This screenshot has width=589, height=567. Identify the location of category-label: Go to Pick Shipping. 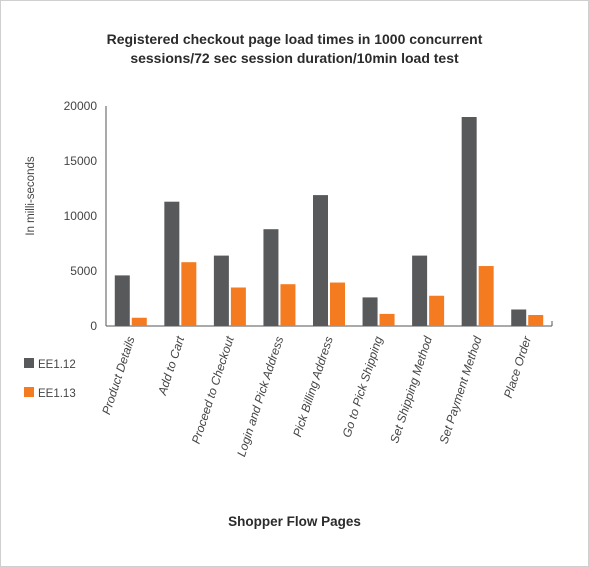
(363, 386).